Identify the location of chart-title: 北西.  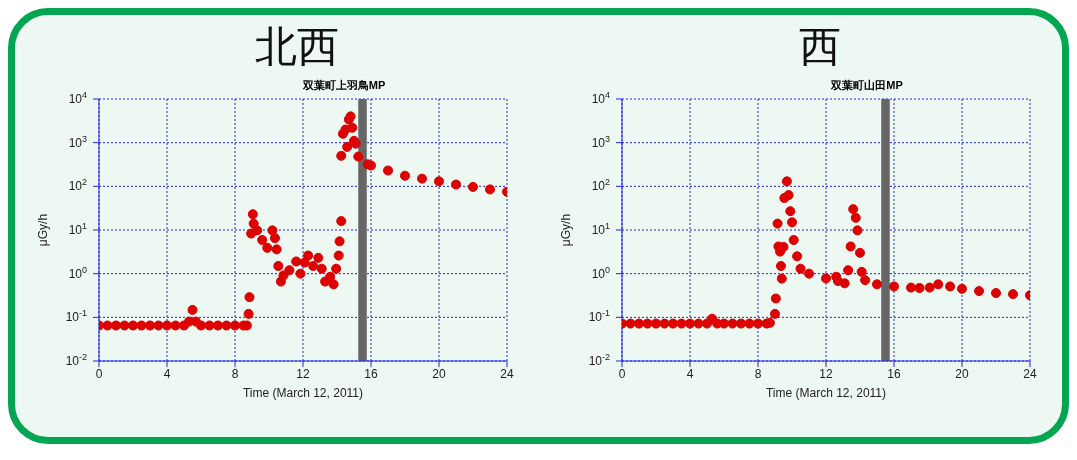
(296, 46).